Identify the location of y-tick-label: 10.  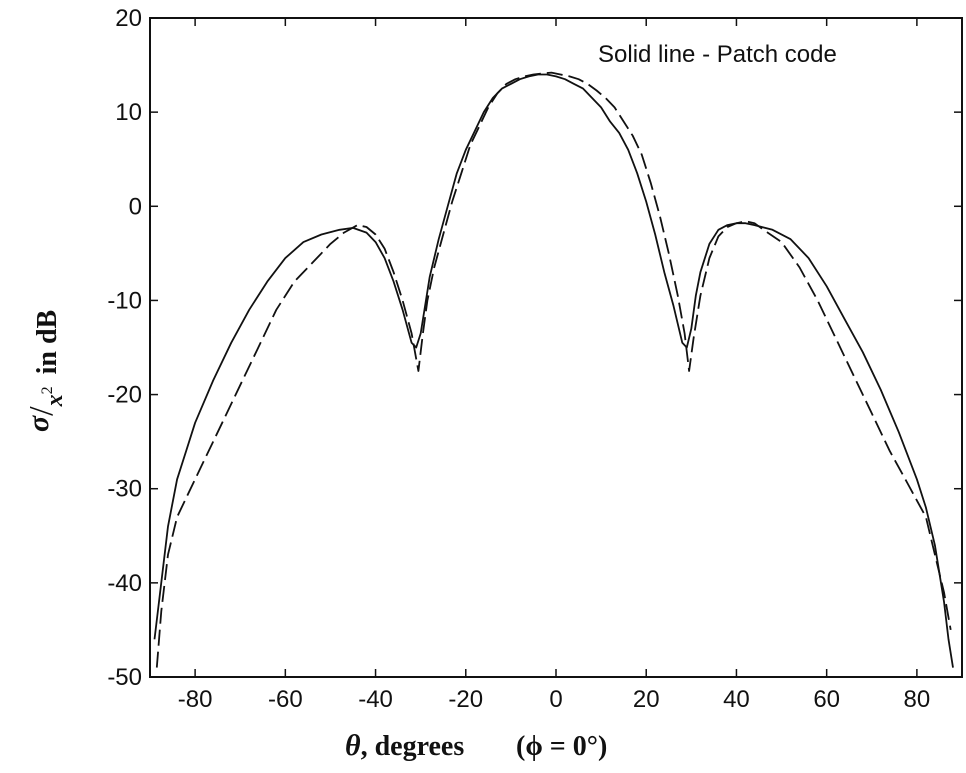
(128, 112).